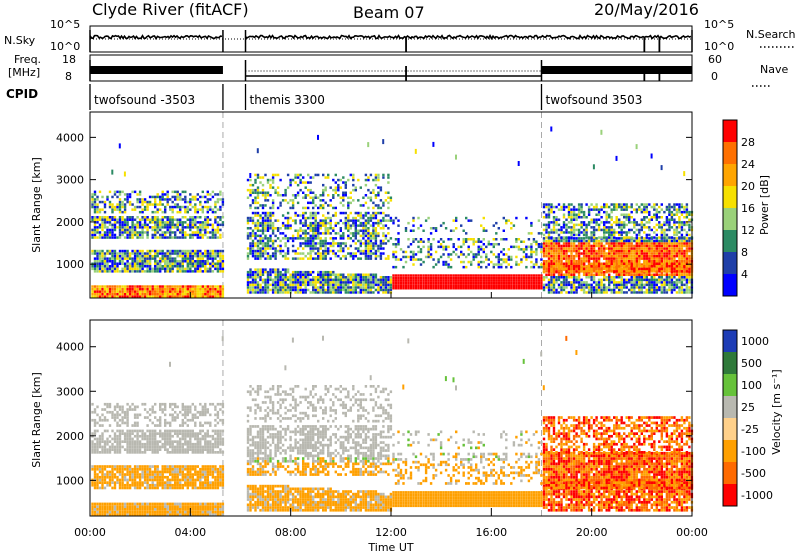 The width and height of the screenshot is (800, 554). What do you see at coordinates (315, 236) in the screenshot?
I see `power-cell-2022` at bounding box center [315, 236].